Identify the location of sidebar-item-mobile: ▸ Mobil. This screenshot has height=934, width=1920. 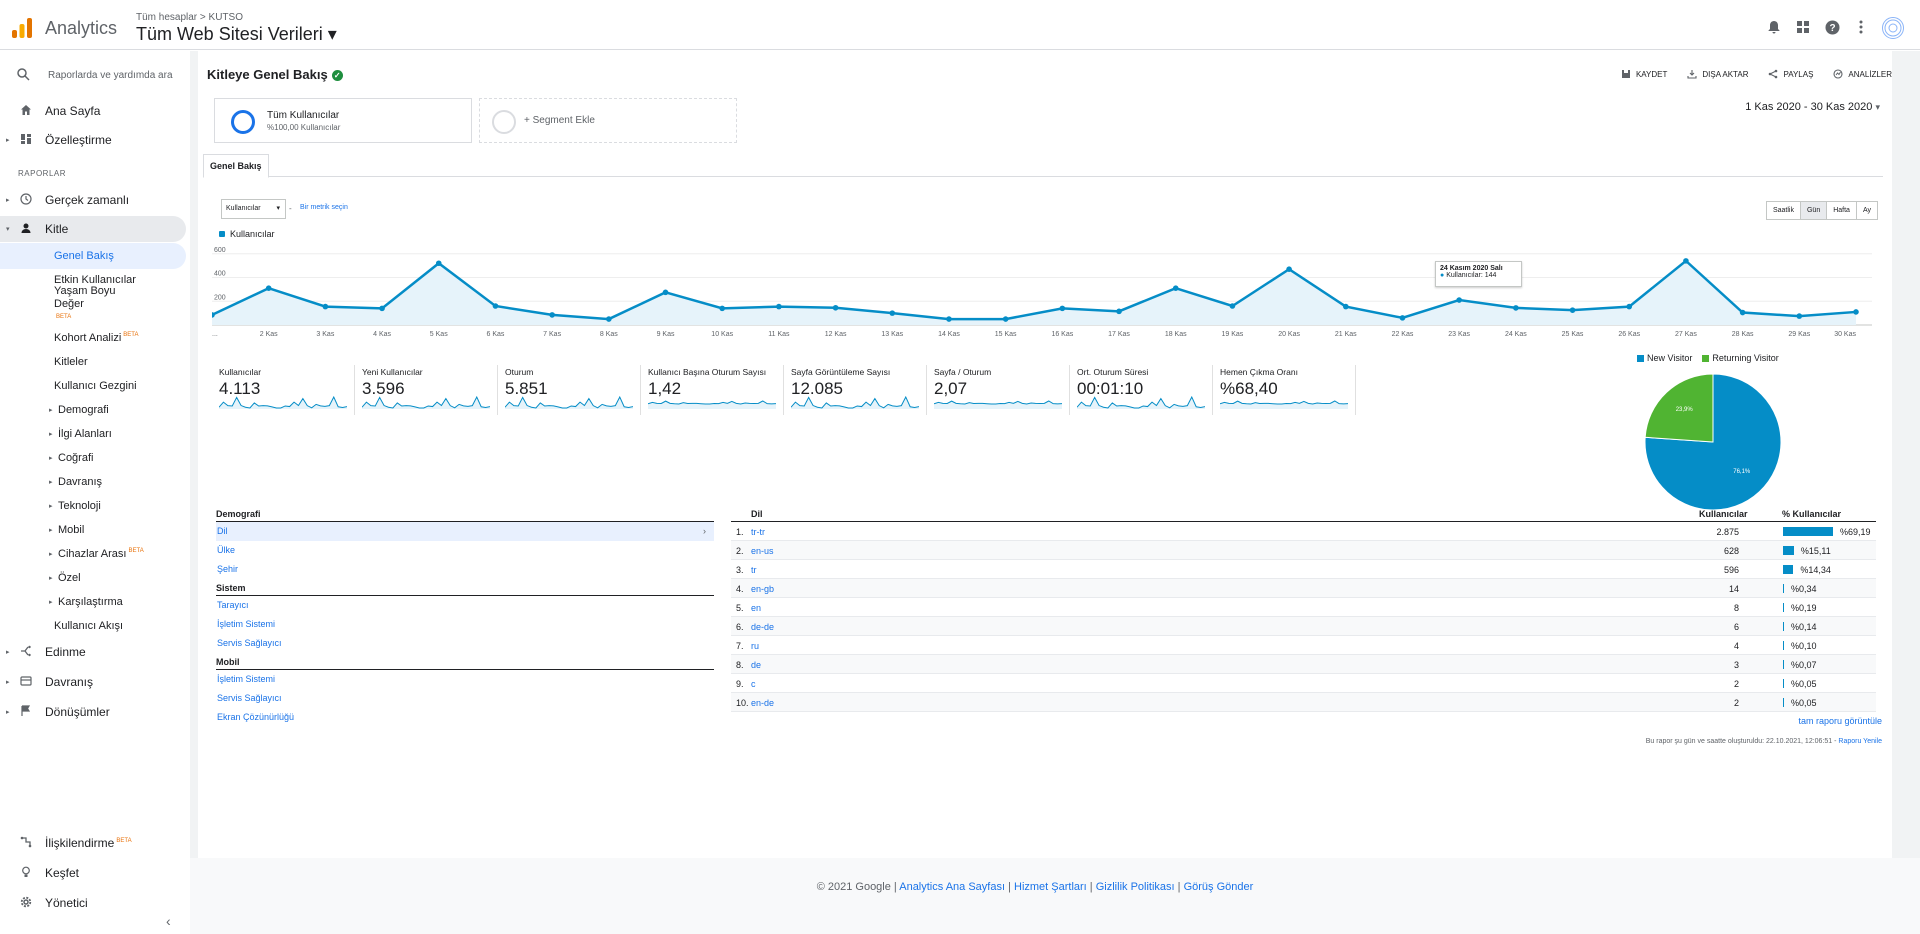
(67, 530).